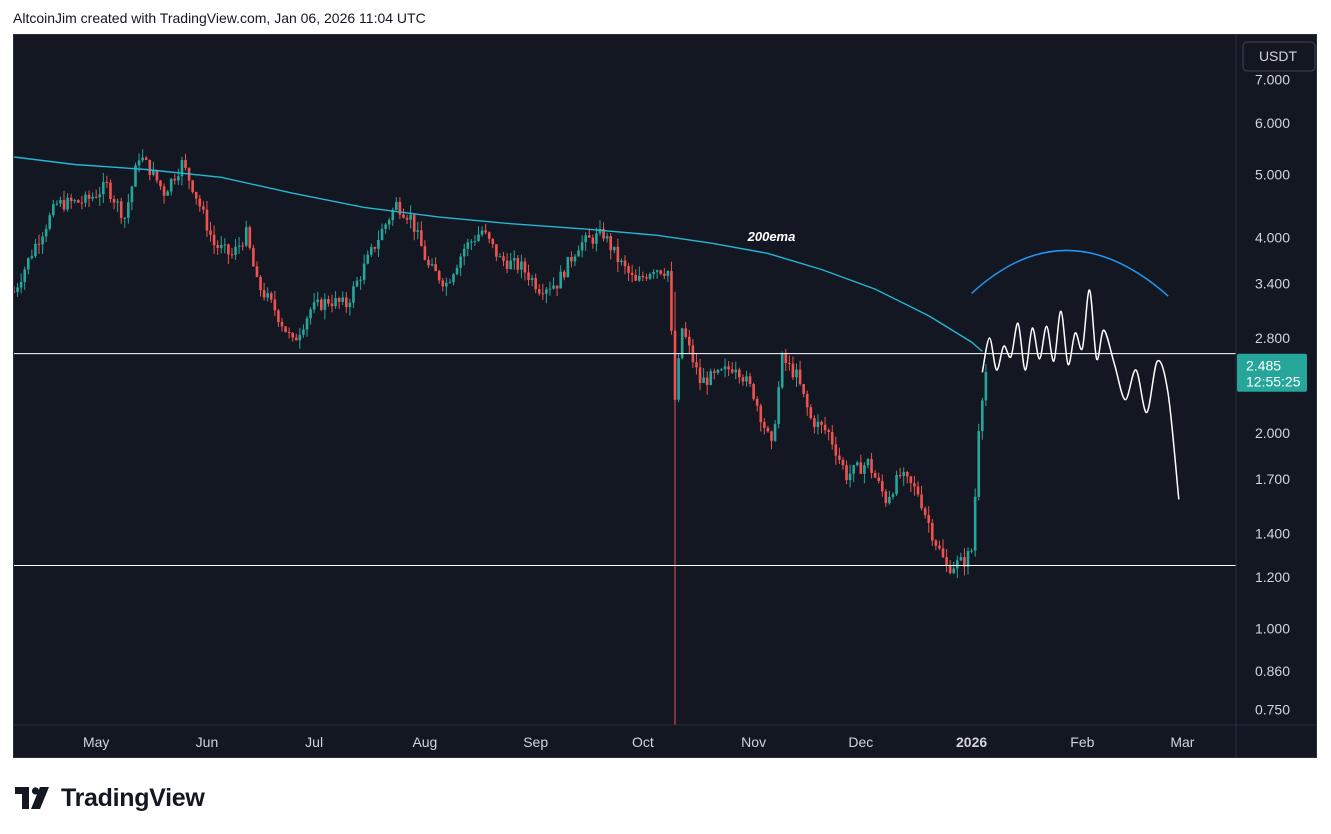  Describe the element at coordinates (1272, 577) in the screenshot. I see `price-tick-label: 1.200` at that location.